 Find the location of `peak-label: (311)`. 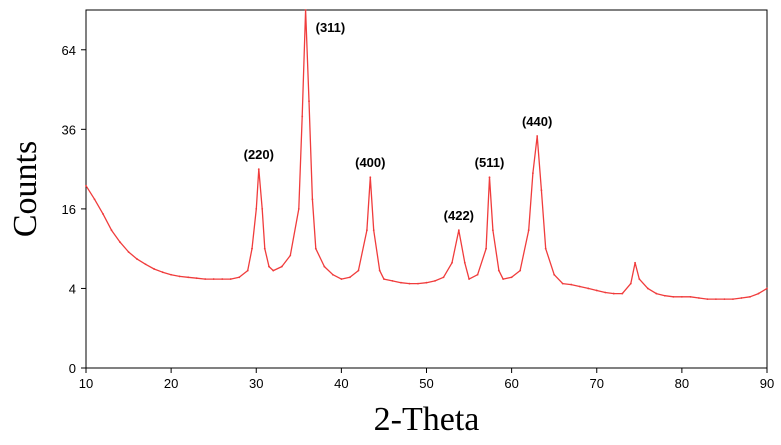

peak-label: (311) is located at coordinates (331, 27).